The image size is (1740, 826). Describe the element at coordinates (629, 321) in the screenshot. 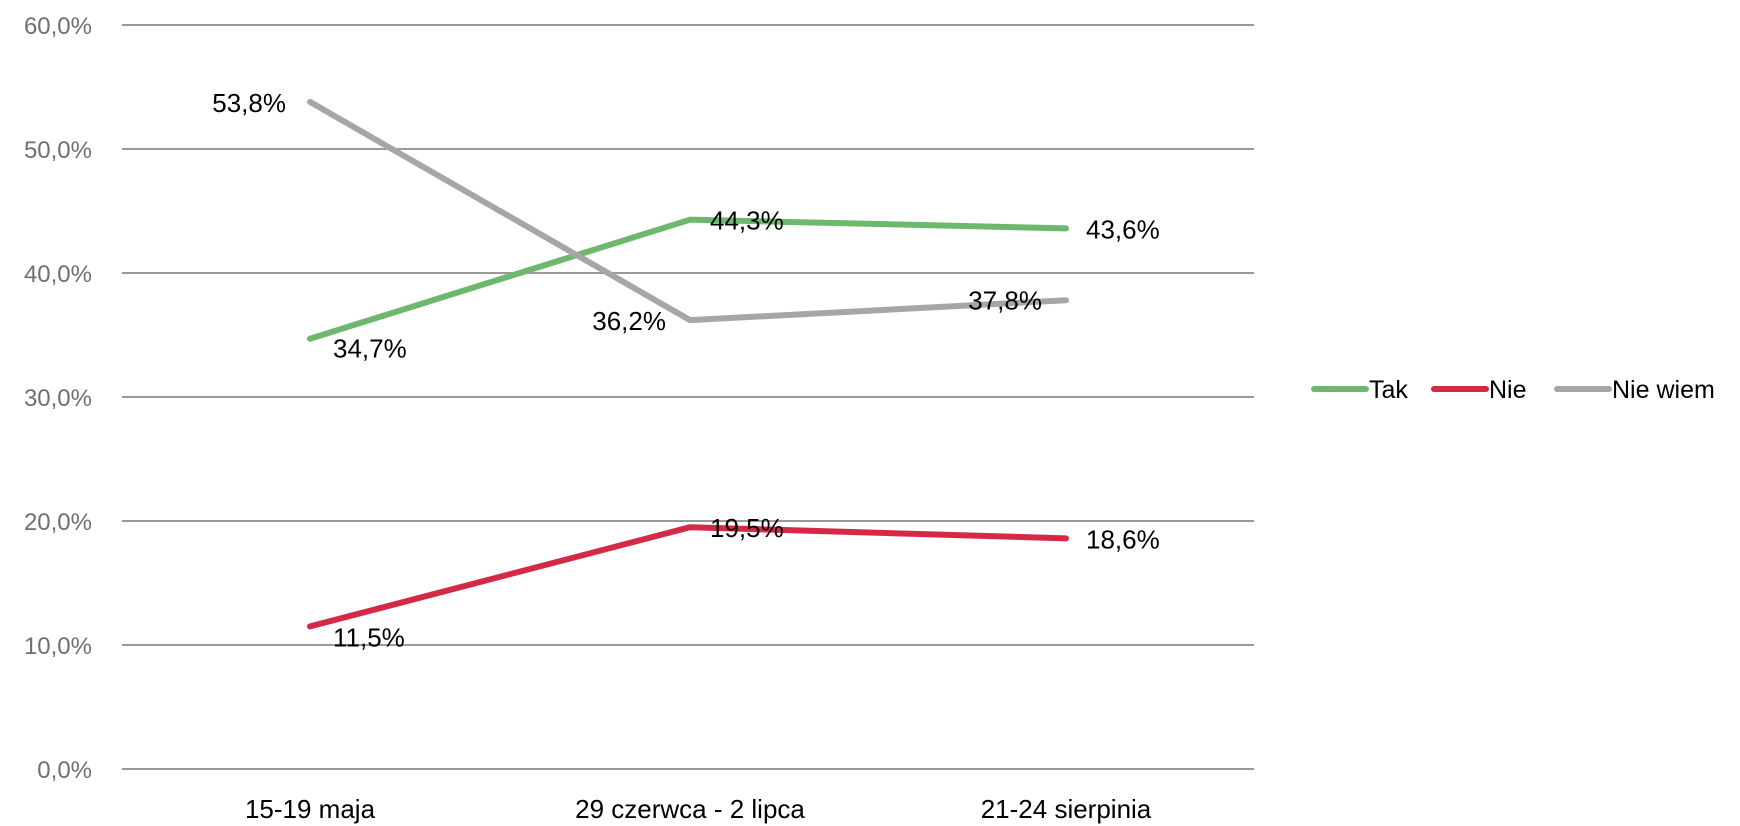

I see `data-label: 36,2%` at that location.